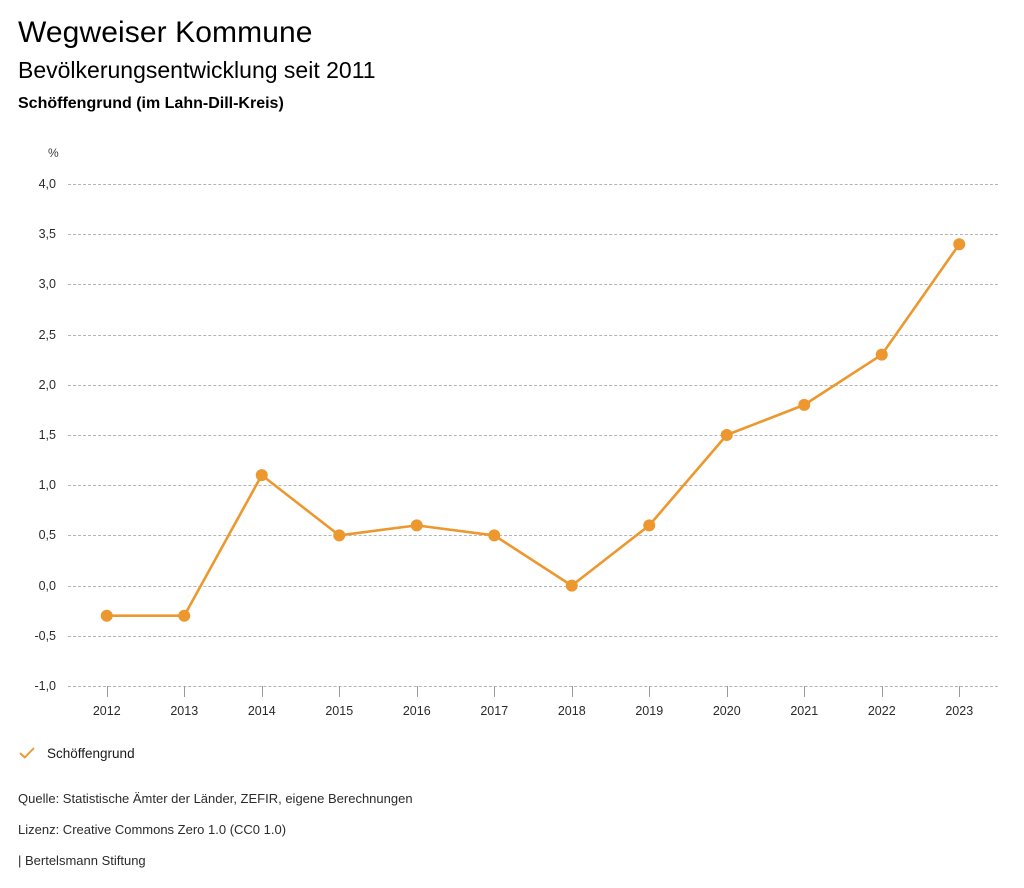  What do you see at coordinates (45, 686) in the screenshot?
I see `y-axis-tick-label: -1,0` at bounding box center [45, 686].